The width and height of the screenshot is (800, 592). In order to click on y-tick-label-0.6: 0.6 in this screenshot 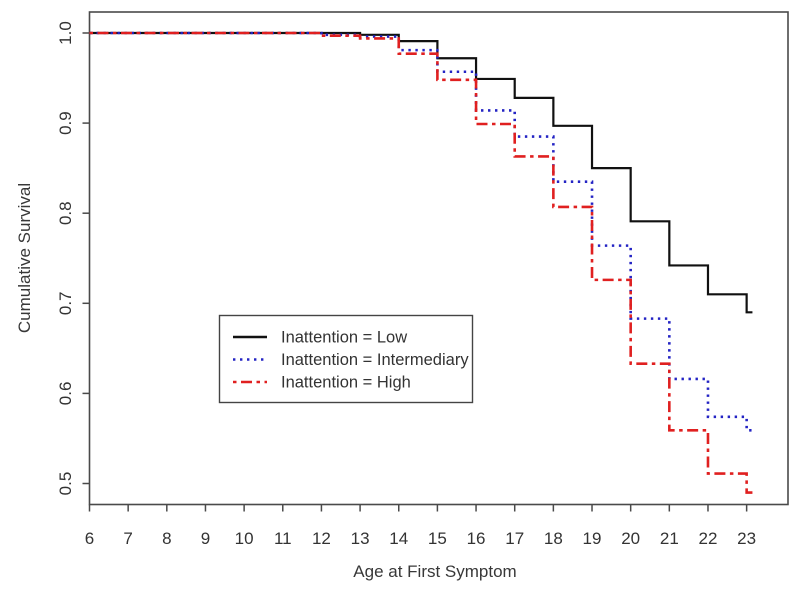, I will do `click(65, 394)`.